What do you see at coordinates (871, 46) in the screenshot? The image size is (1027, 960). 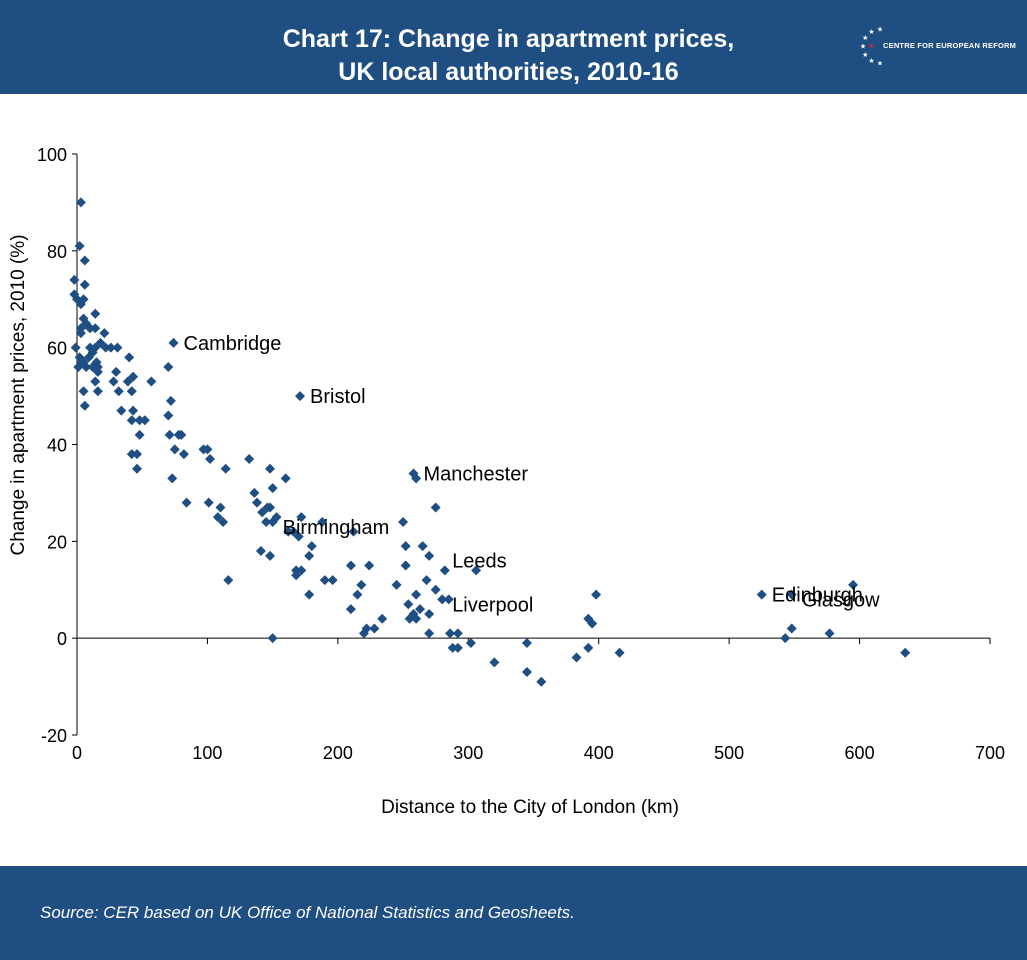 I see `logo-accent-star: ★` at bounding box center [871, 46].